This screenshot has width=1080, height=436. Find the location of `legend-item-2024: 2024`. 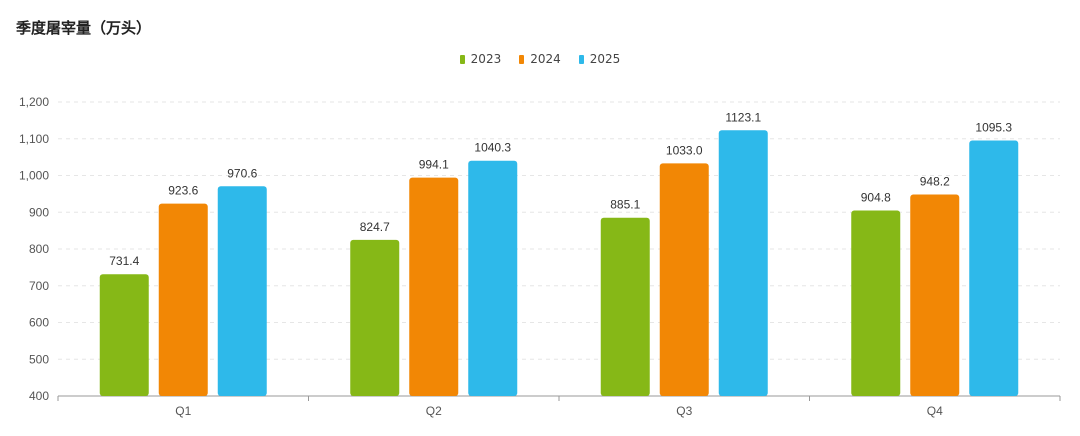

legend-item-2024: 2024 is located at coordinates (540, 59).